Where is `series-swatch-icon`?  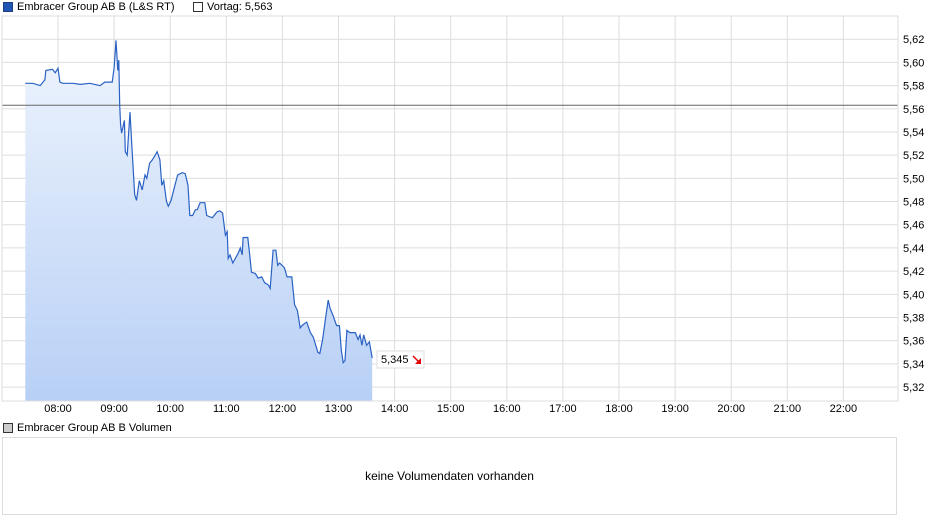 series-swatch-icon is located at coordinates (8, 7).